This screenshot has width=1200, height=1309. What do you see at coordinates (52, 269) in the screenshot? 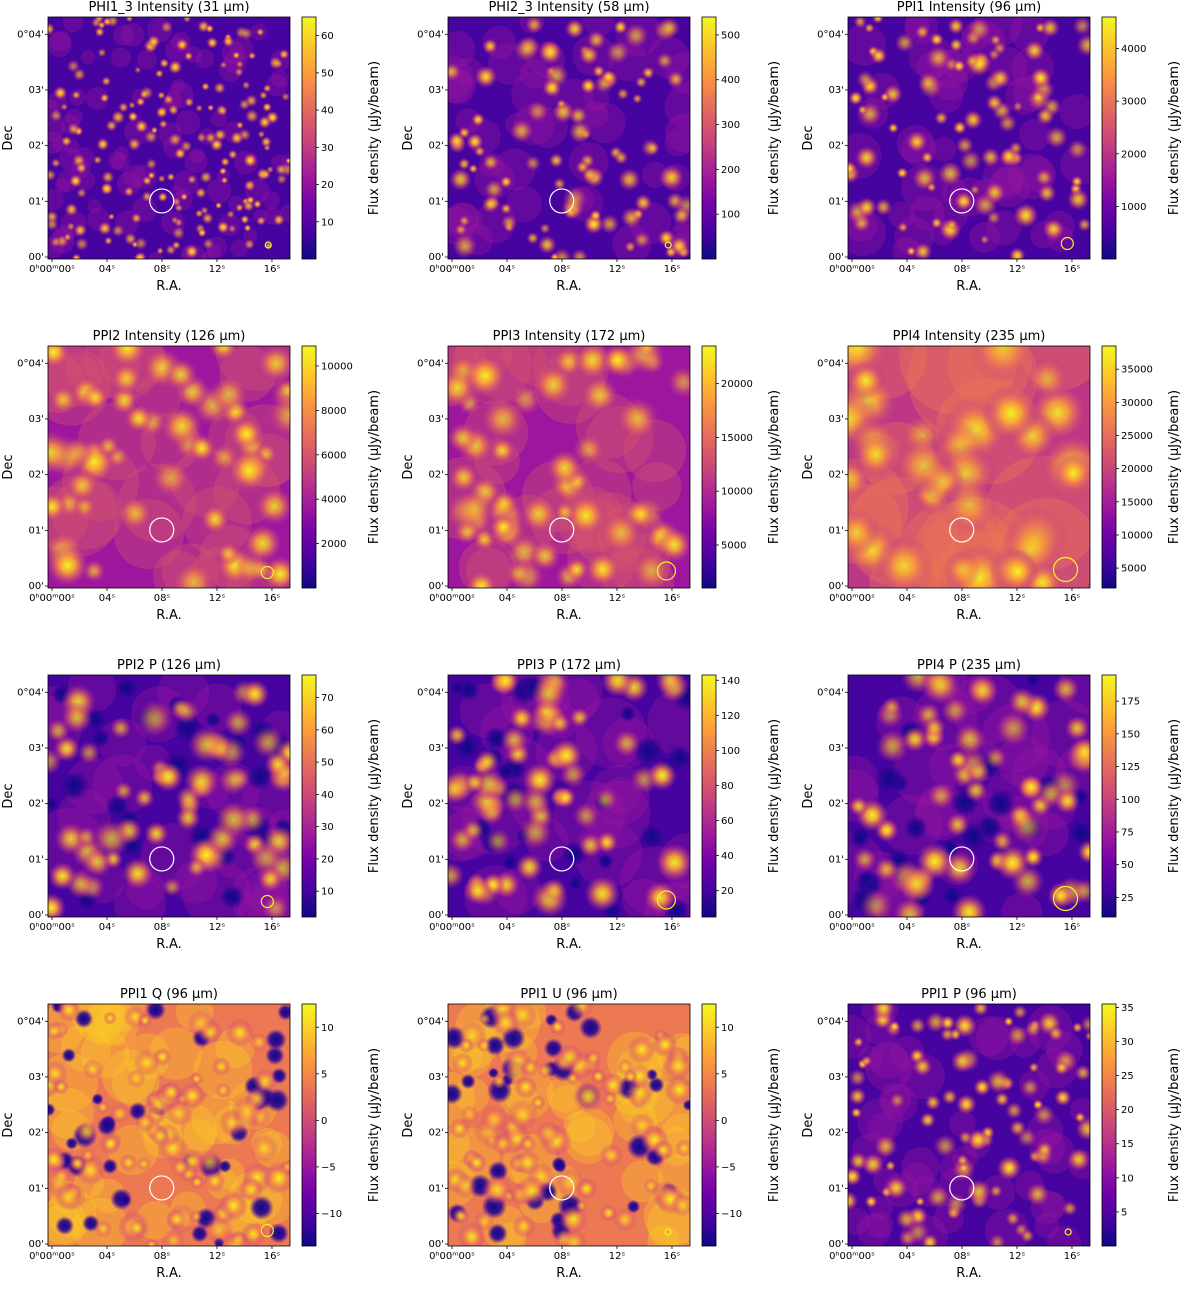
I see `x-tick-label: 0ʰ00ᵐ00ˢ` at bounding box center [52, 269].